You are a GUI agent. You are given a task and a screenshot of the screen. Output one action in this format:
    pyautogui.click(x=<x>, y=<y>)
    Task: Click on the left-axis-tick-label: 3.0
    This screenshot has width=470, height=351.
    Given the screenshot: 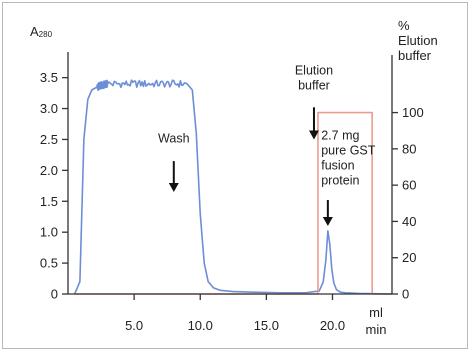 What is the action you would take?
    pyautogui.click(x=49, y=108)
    